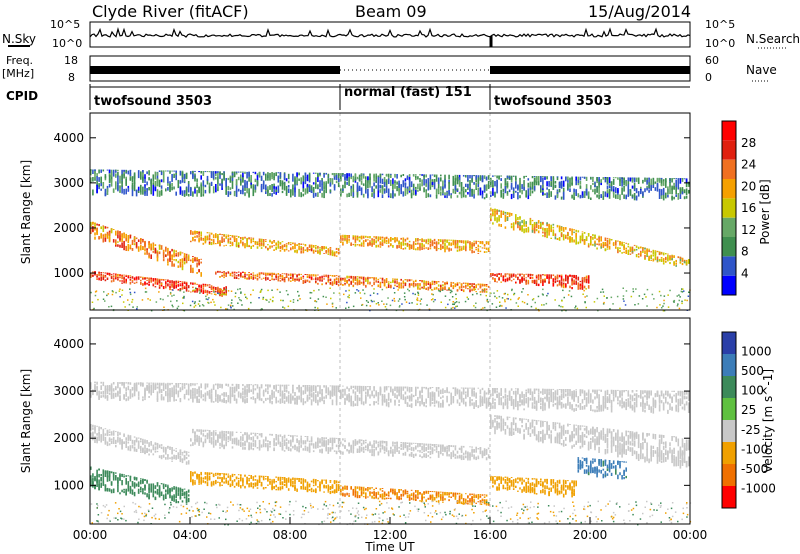 Image resolution: width=800 pixels, height=554 pixels. What do you see at coordinates (761, 70) in the screenshot?
I see `nave-label: Nave` at bounding box center [761, 70].